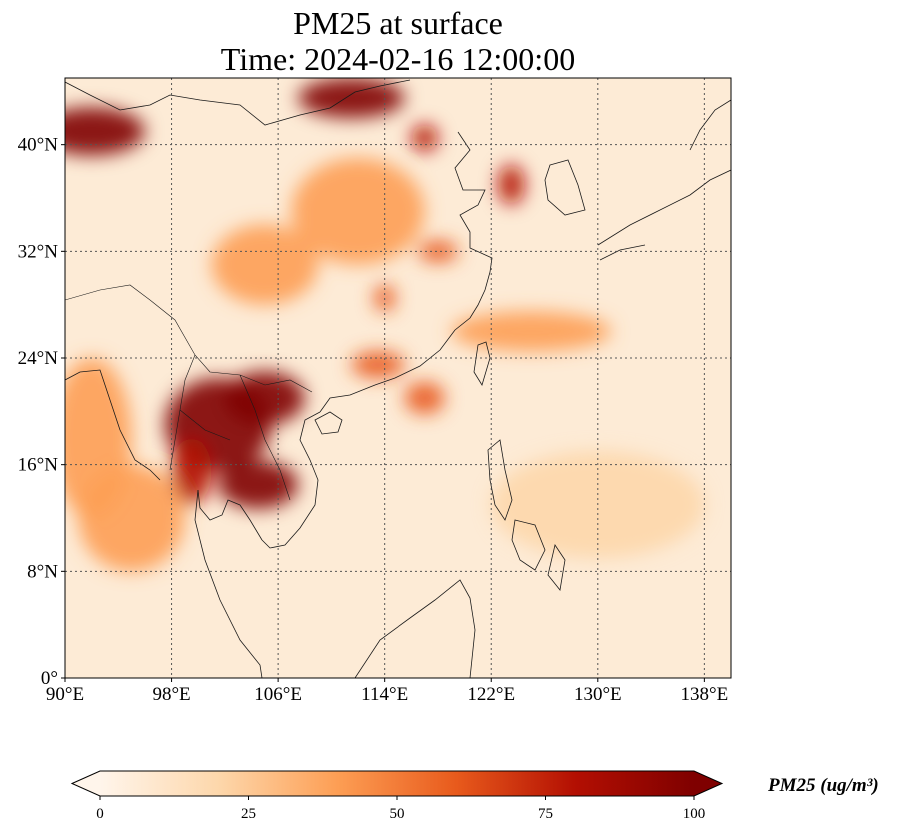 The height and width of the screenshot is (836, 905). I want to click on lon-tick-label: 90°E, so click(65, 694).